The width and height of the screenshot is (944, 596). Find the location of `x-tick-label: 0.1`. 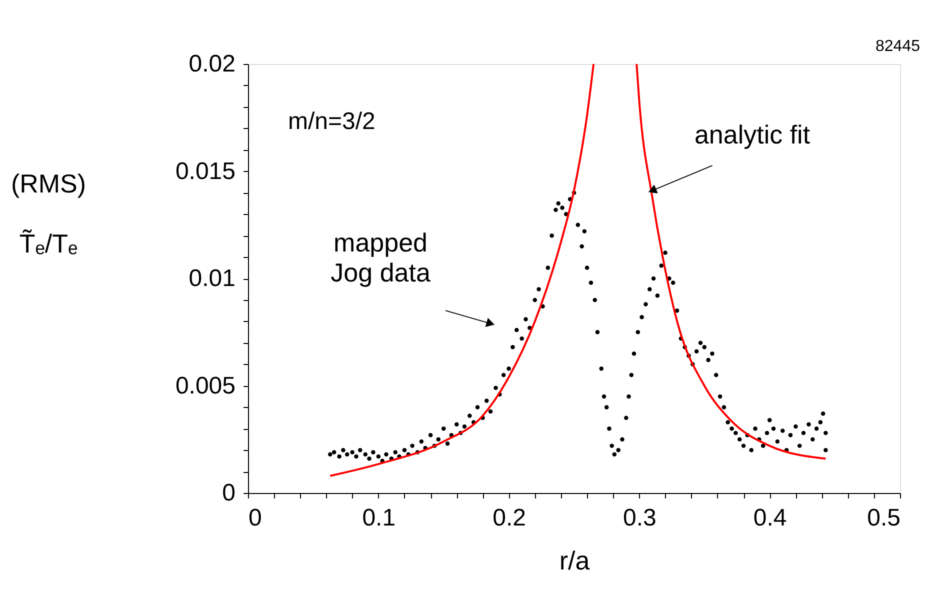

x-tick-label: 0.1 is located at coordinates (379, 518).